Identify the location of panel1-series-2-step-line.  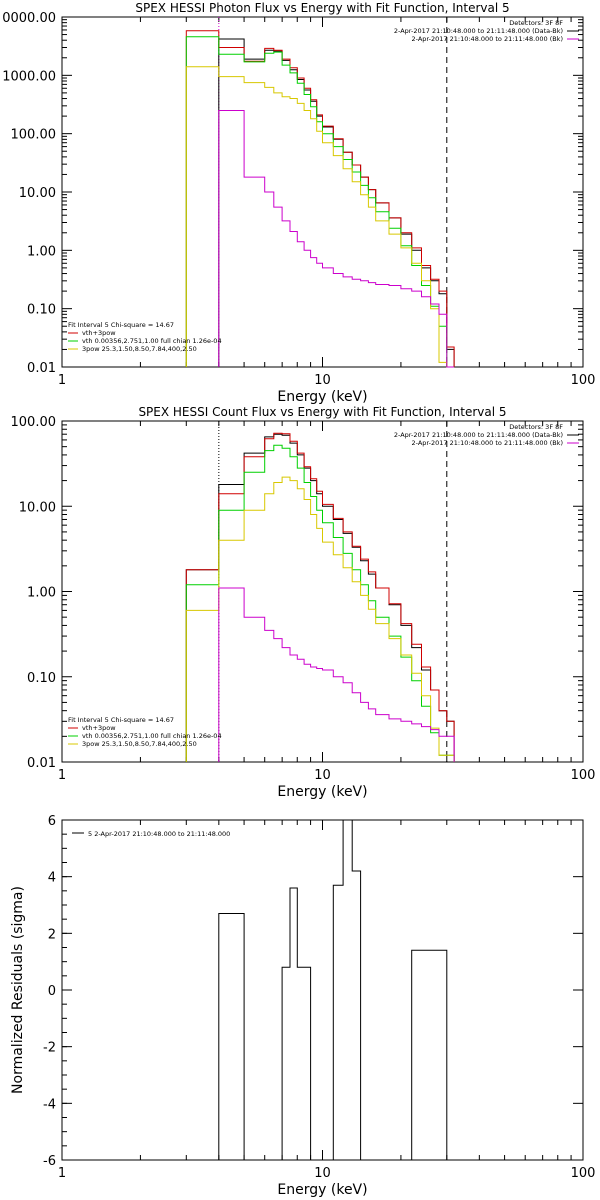
(320, 202).